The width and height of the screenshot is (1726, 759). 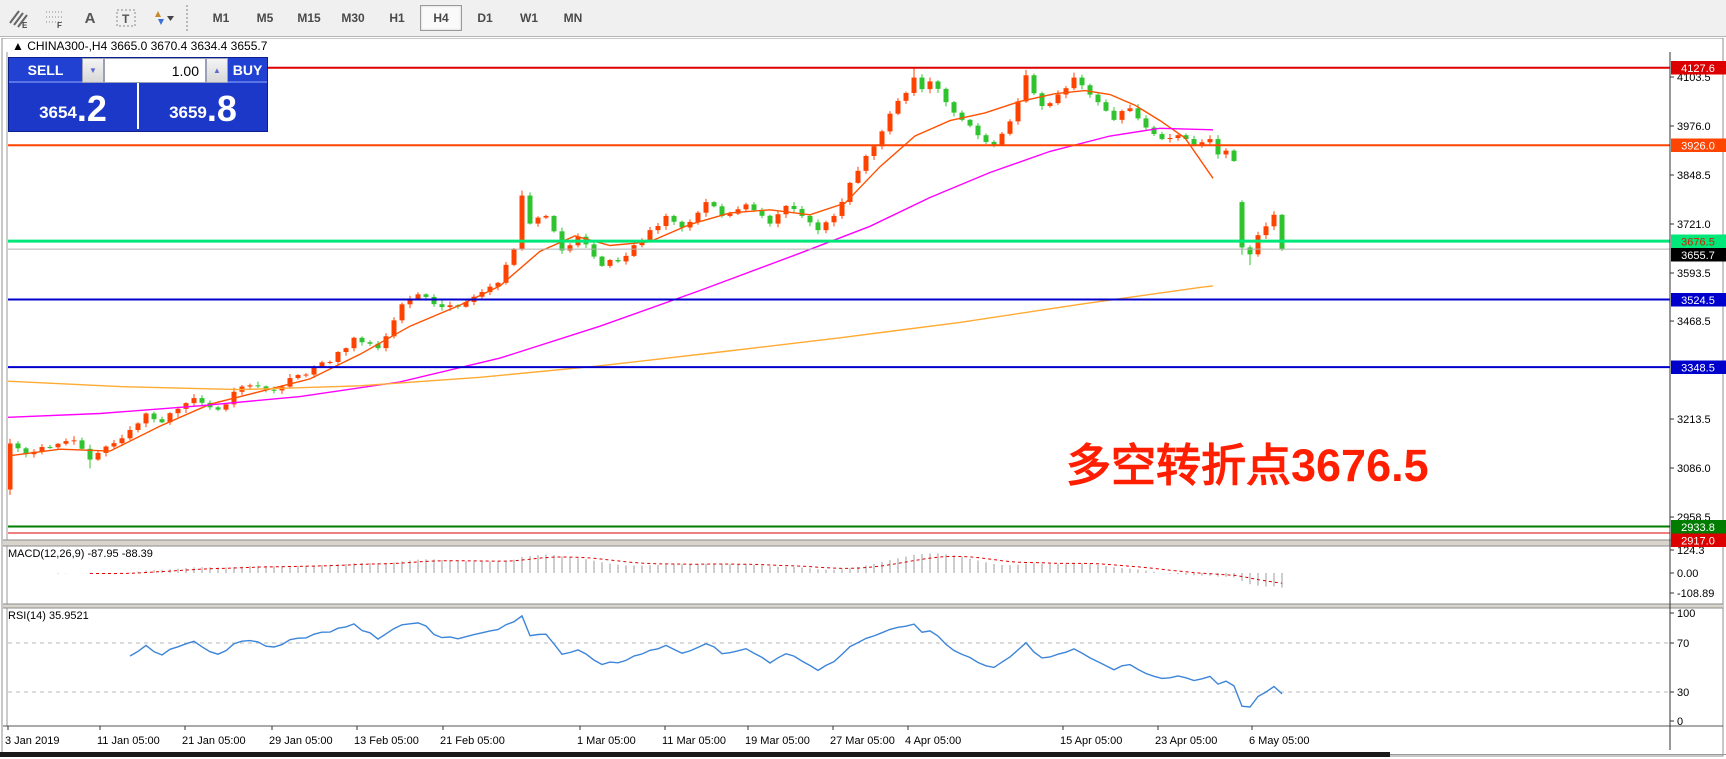 I want to click on buy-price-display: 3659.8, so click(x=203, y=106).